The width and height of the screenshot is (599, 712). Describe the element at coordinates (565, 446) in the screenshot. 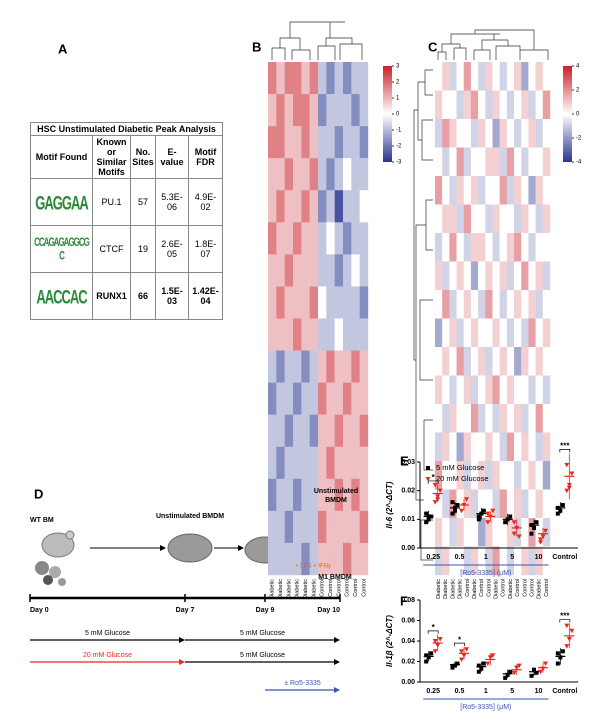

I see `significance-label: ***` at that location.